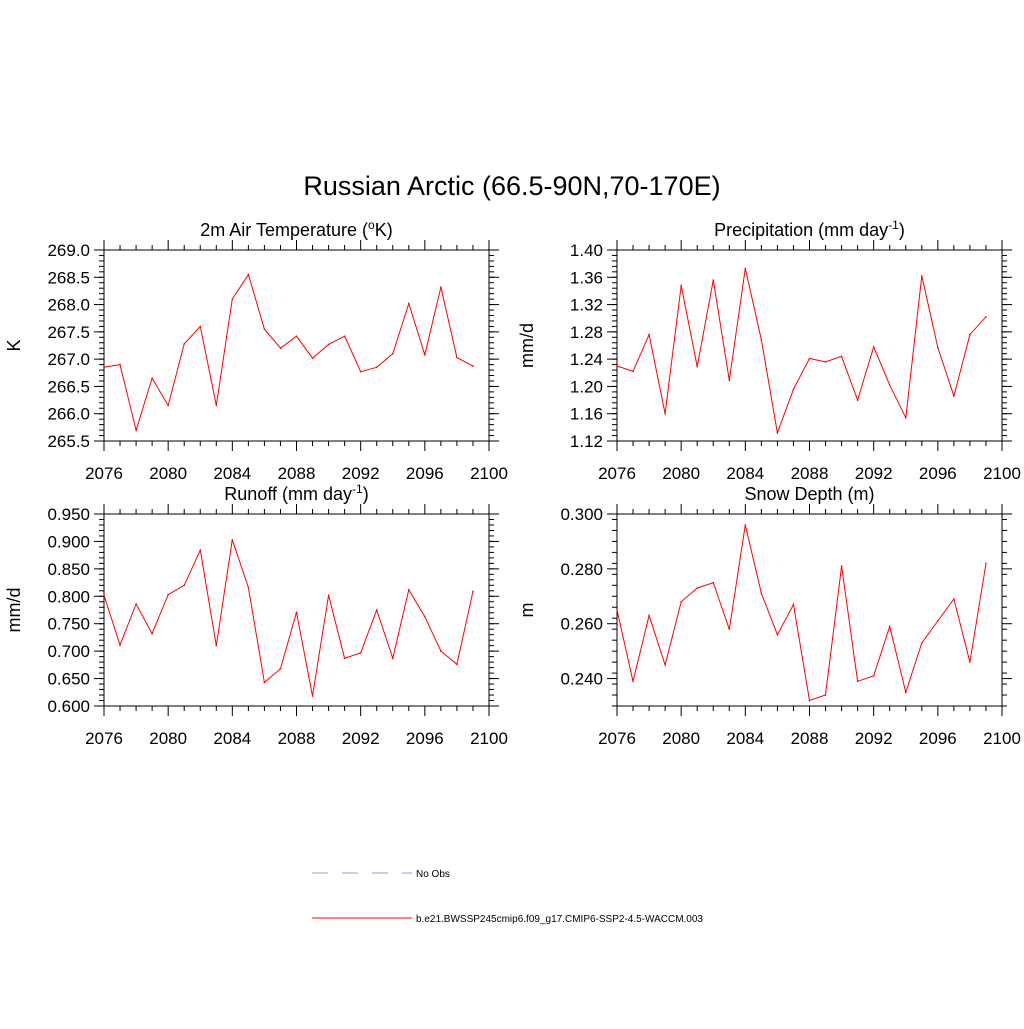 This screenshot has width=1024, height=1029. Describe the element at coordinates (581, 624) in the screenshot. I see `y-tick-label: 0.260` at that location.